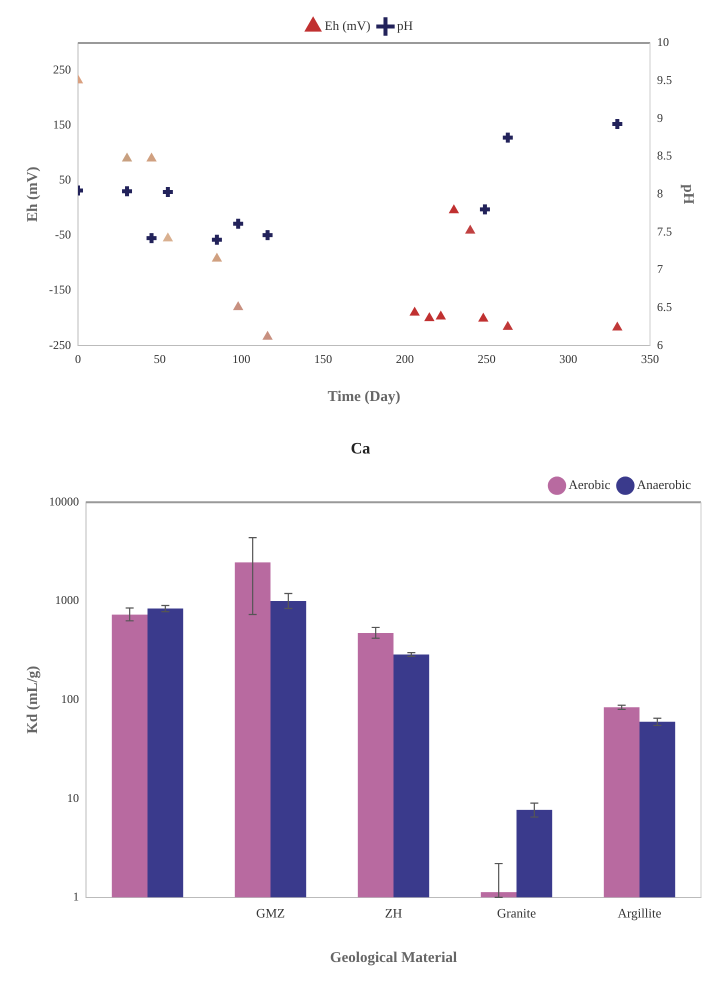 This screenshot has width=721, height=981. What do you see at coordinates (404, 25) in the screenshot?
I see `legend-label: pH` at bounding box center [404, 25].